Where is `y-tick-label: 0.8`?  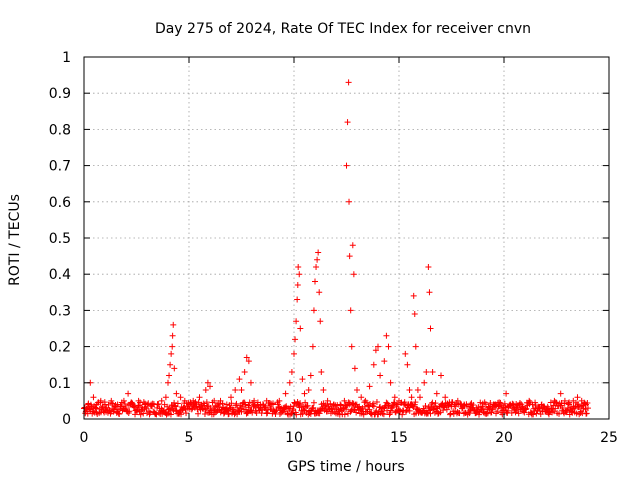 y-tick-label: 0.8 is located at coordinates (60, 130).